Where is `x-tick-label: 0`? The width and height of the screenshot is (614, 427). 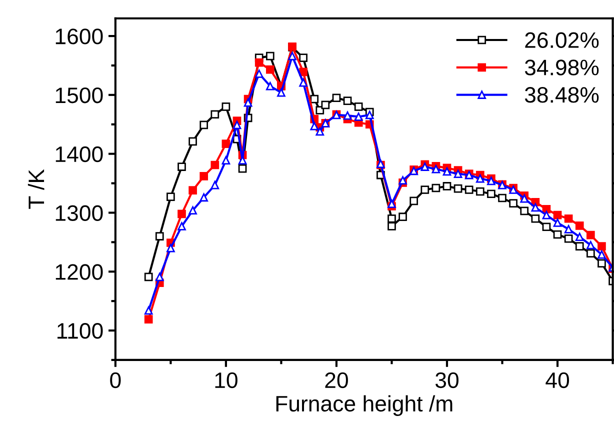 x-tick-label: 0 is located at coordinates (115, 380).